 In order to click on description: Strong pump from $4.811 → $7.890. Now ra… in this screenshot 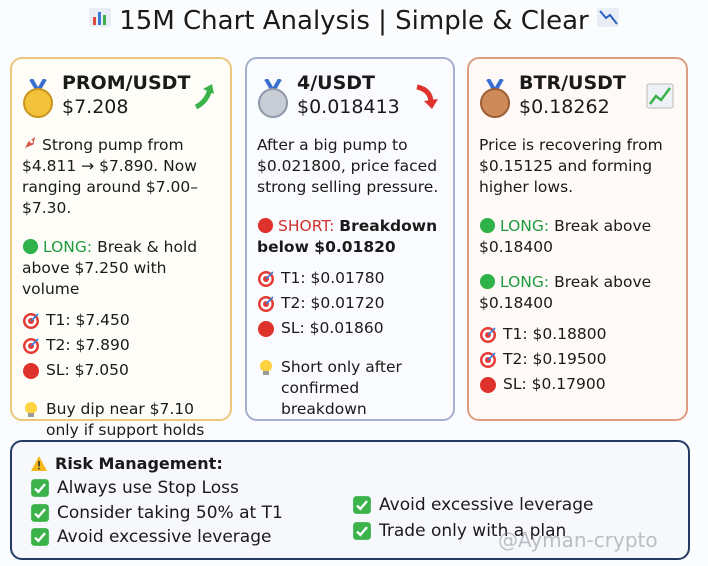, I will do `click(121, 177)`.